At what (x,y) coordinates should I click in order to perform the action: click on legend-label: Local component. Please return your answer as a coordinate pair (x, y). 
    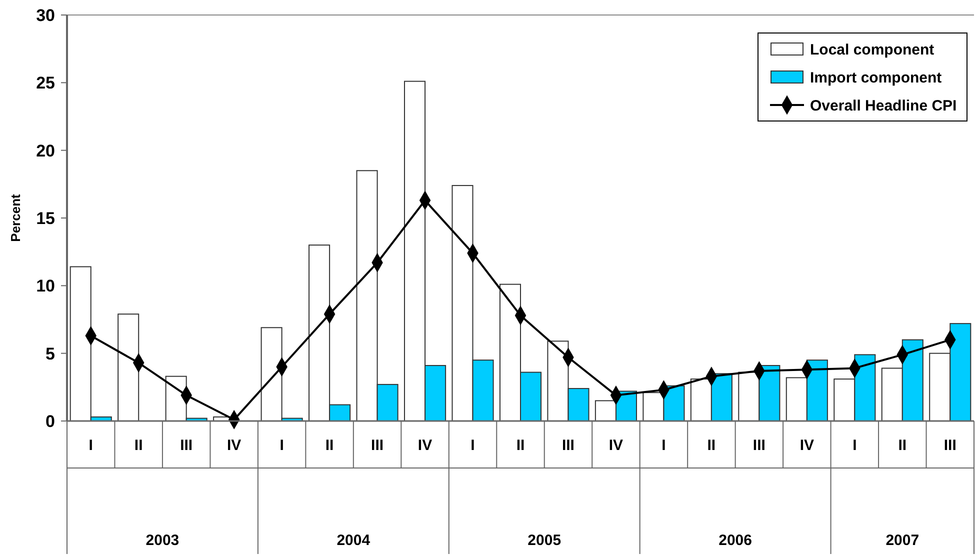
    Looking at the image, I should click on (872, 49).